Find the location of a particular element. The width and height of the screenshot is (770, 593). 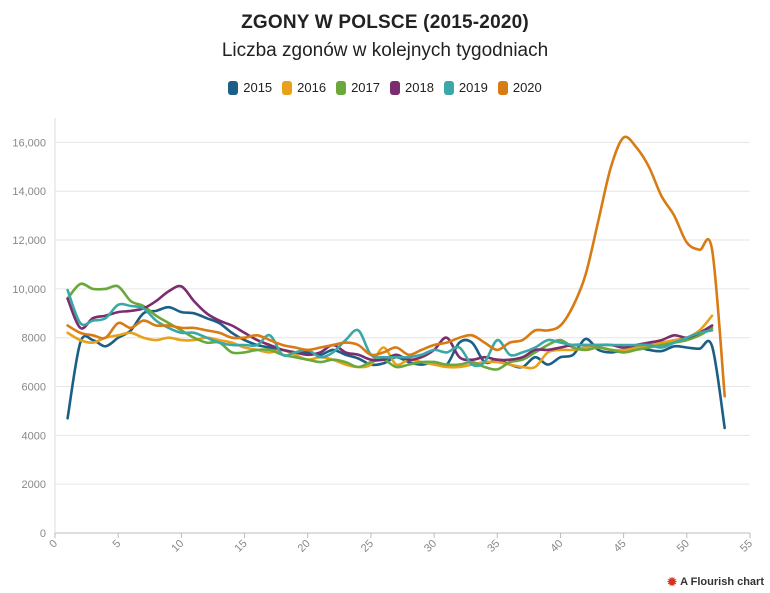

chart-title: ZGONY W POLSCE (2015-2020) is located at coordinates (385, 22).